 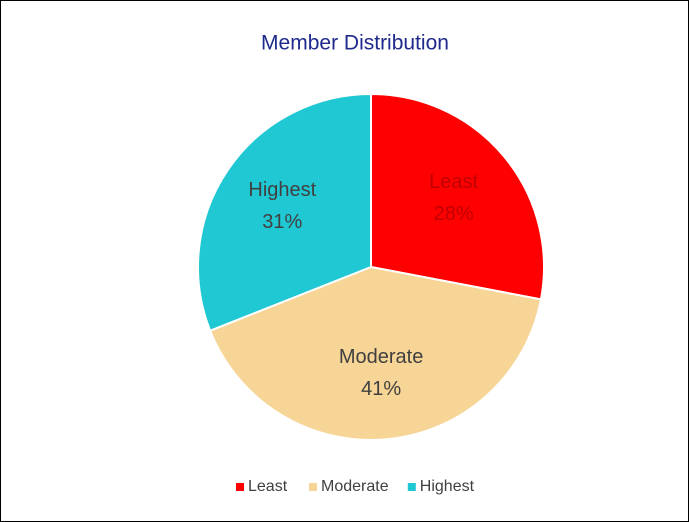 I want to click on slice-category-label: Highest, so click(x=282, y=190).